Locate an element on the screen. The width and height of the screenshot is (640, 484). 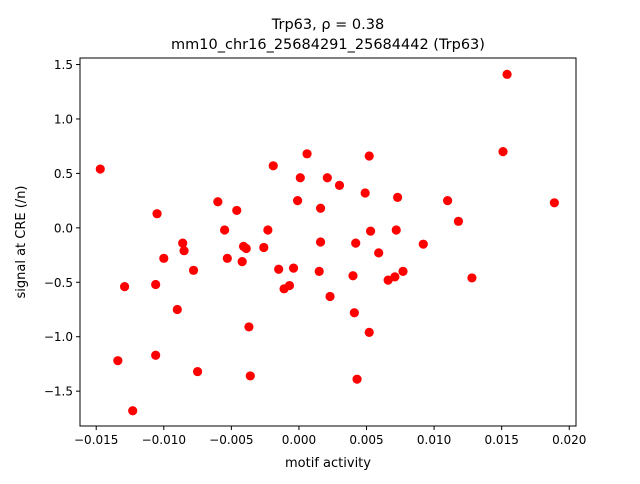
x-tick-label: 0.015 is located at coordinates (501, 440).